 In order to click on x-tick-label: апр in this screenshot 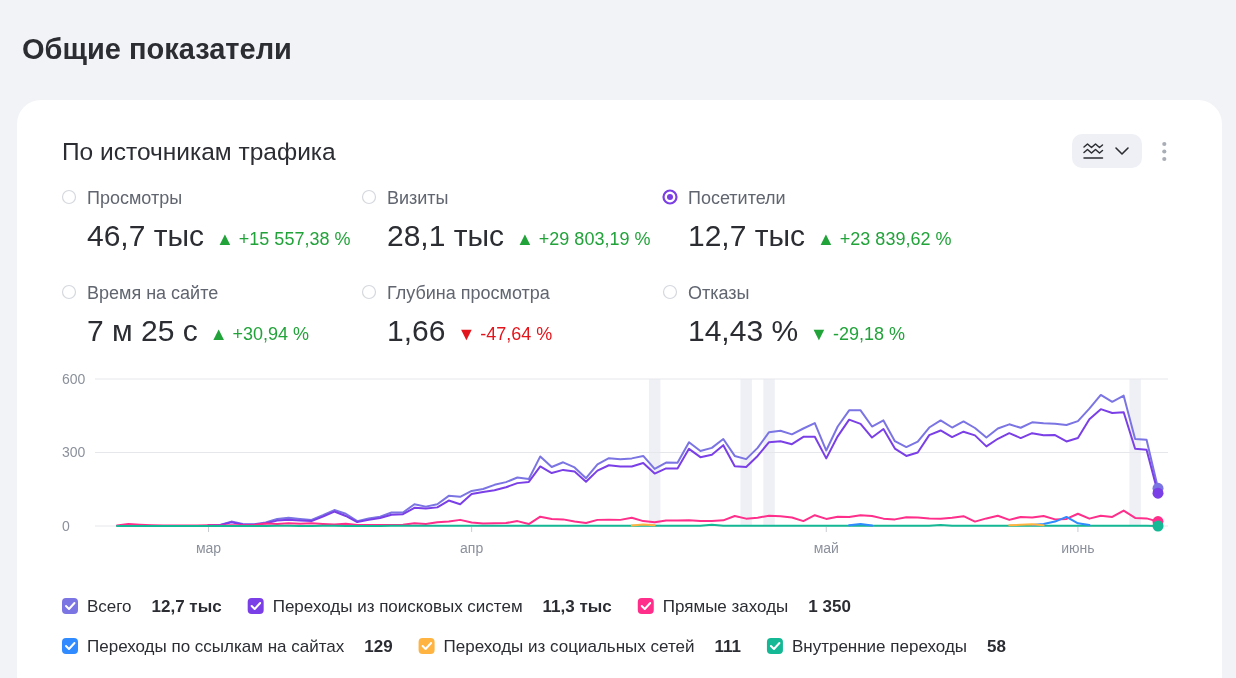, I will do `click(472, 548)`.